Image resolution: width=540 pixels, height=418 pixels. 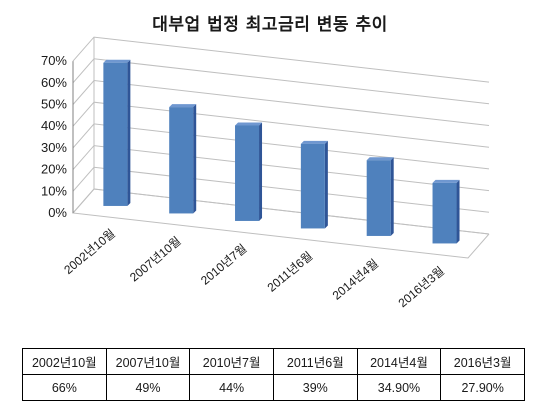 I want to click on chart-y-axis: 0% 10% 20% 30% 40% 50% 60% 70%, so click(x=57, y=136).